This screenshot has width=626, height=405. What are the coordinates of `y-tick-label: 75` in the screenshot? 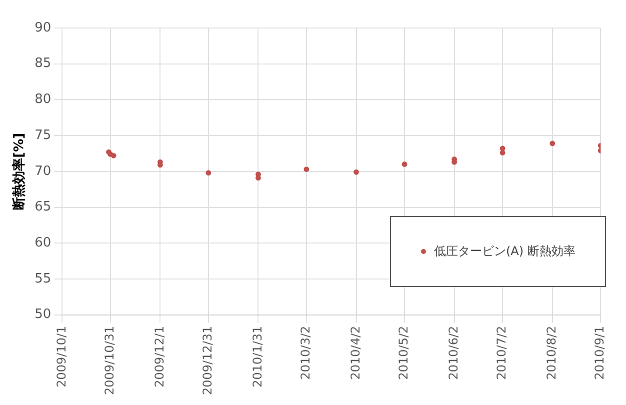 It's located at (43, 135).